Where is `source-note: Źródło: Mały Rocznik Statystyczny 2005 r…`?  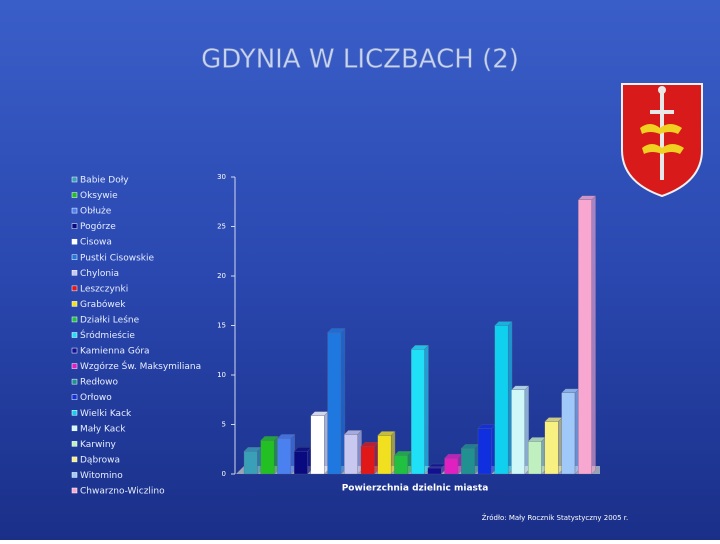
source-note: Źródło: Mały Rocznik Statystyczny 2005 r… is located at coordinates (555, 517).